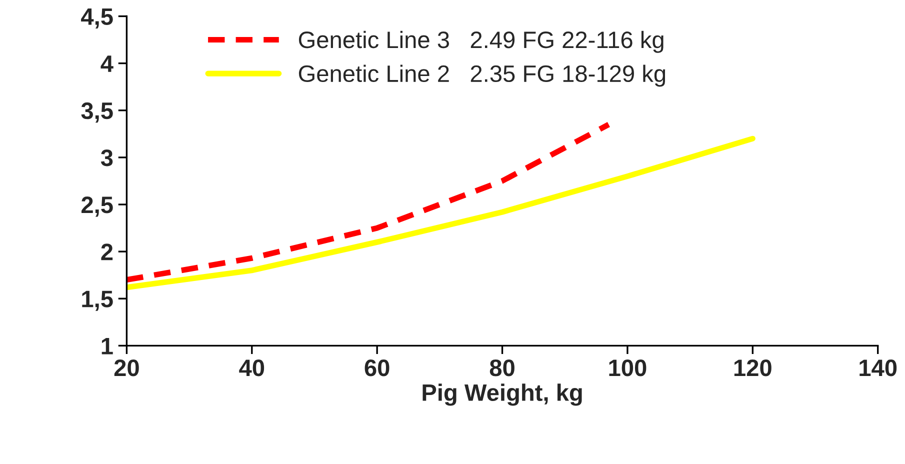 The height and width of the screenshot is (464, 905). I want to click on y-tick-label: 3,5, so click(97, 112).